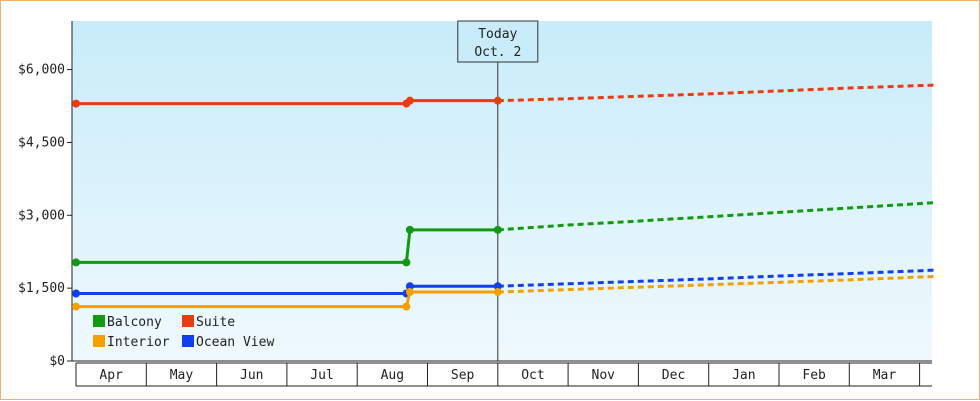  I want to click on series-line-balcony, so click(287, 246).